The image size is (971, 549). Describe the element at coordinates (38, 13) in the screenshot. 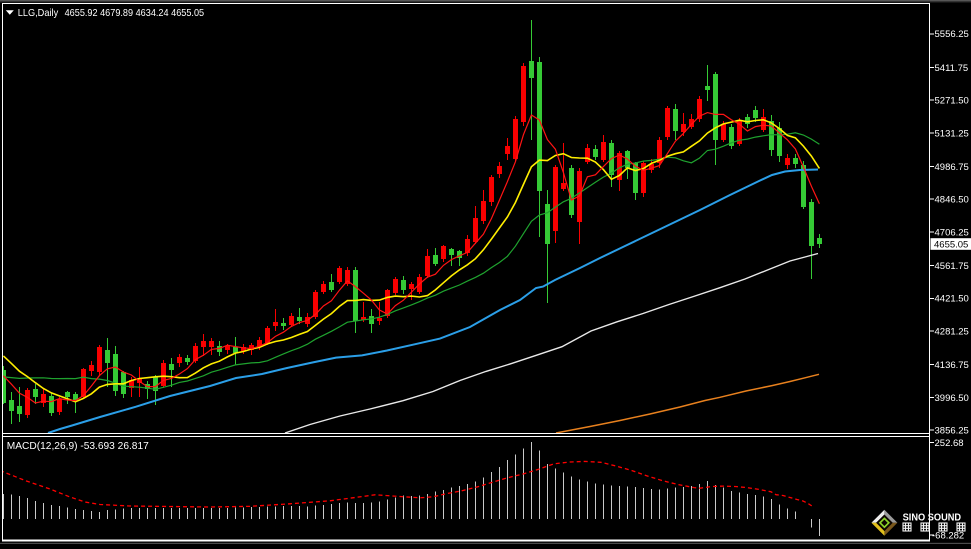

I see `svg-text: LLG,Daily` at that location.